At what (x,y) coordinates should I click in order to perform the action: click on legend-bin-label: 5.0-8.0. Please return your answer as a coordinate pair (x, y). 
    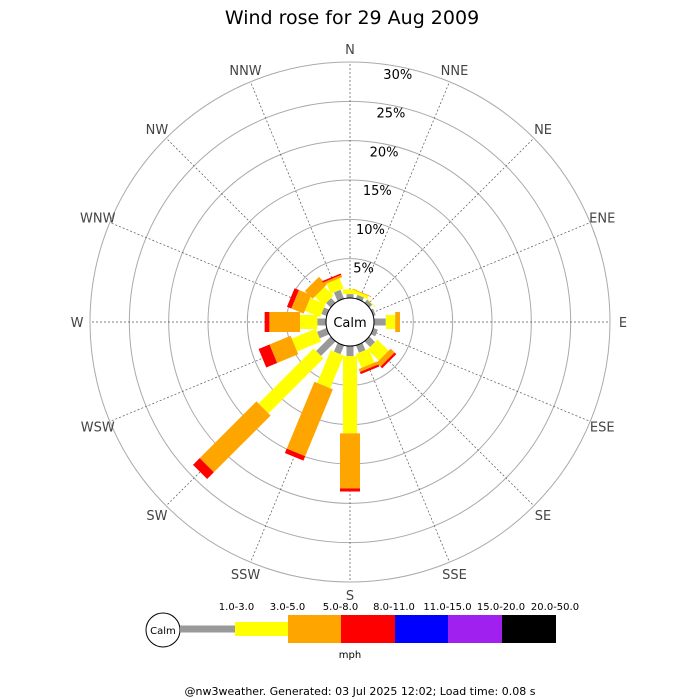
    Looking at the image, I should click on (340, 607).